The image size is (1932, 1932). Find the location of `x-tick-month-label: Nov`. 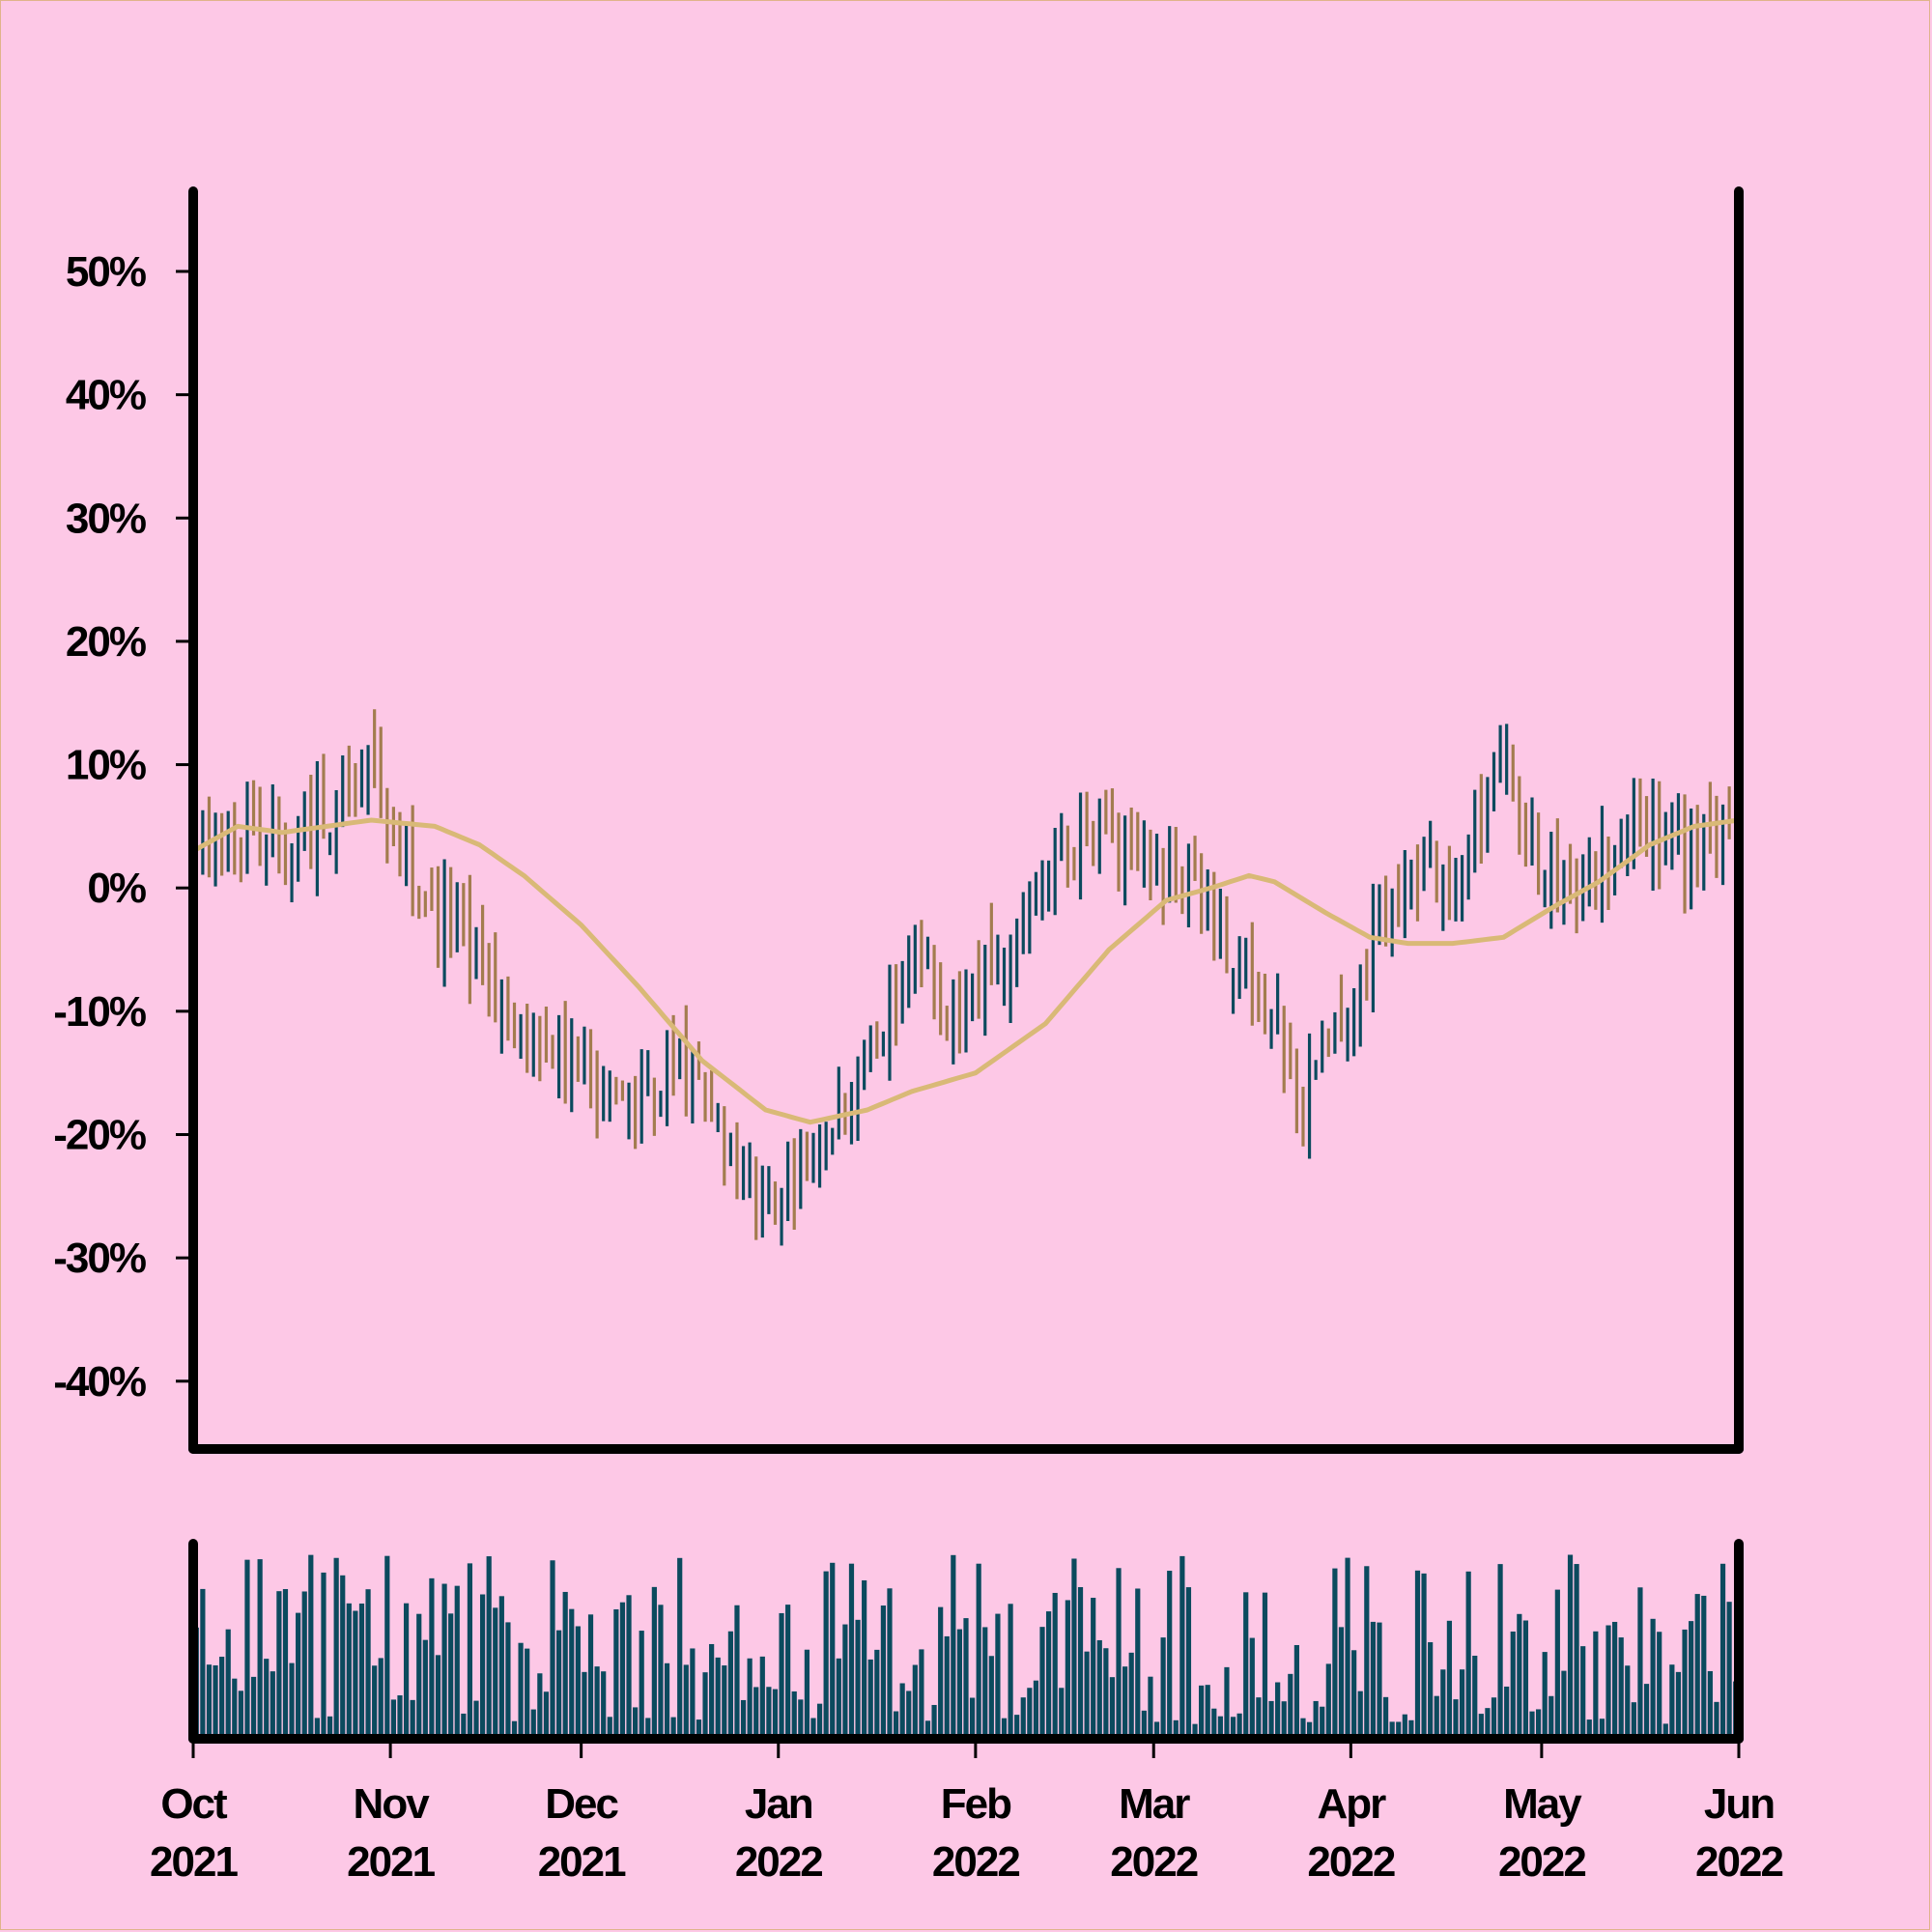

x-tick-month-label: Nov is located at coordinates (392, 1804).